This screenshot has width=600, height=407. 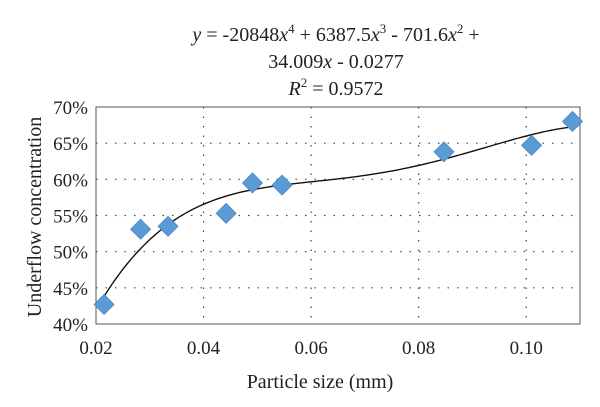 What do you see at coordinates (70, 108) in the screenshot?
I see `y-tick-label: 70%` at bounding box center [70, 108].